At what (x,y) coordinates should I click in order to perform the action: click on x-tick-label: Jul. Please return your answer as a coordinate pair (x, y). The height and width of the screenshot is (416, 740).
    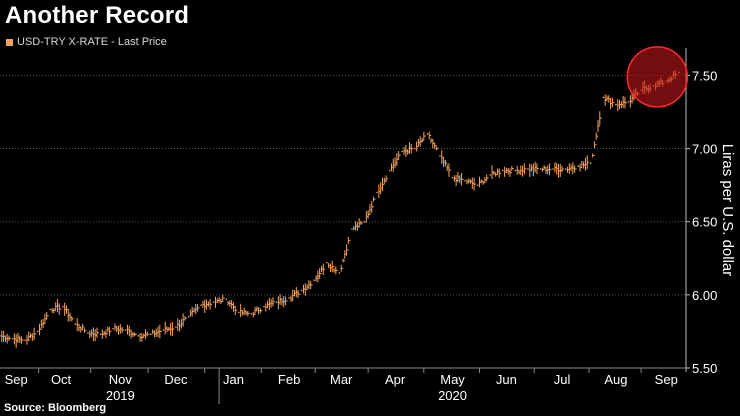
    Looking at the image, I should click on (562, 379).